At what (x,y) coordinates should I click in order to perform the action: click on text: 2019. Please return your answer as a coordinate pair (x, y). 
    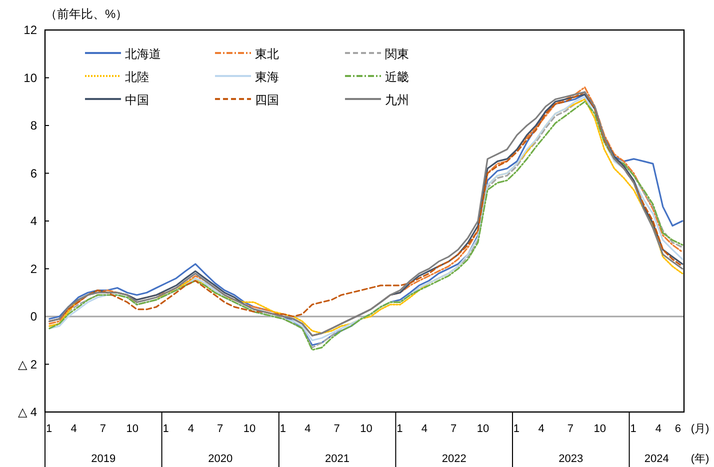
    Looking at the image, I should click on (103, 459).